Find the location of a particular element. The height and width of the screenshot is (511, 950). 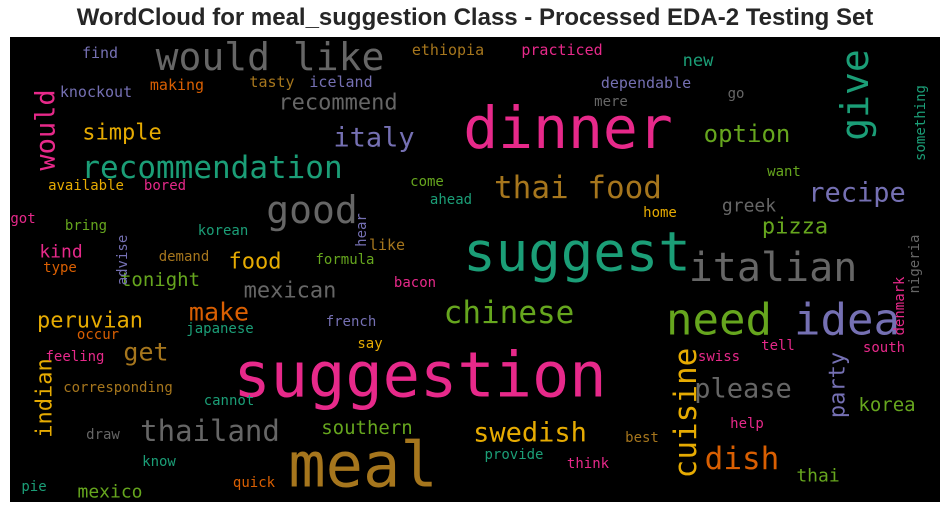

word-swedish: swedish is located at coordinates (530, 433).